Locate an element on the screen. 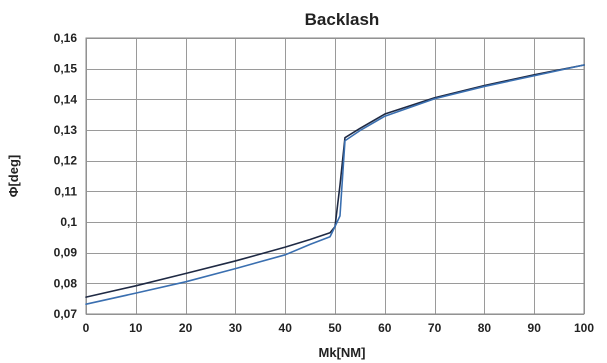 Image resolution: width=607 pixels, height=363 pixels. x-tick-labels: 0 10 20 30 40 50 60 70 80 90 100 is located at coordinates (339, 328).